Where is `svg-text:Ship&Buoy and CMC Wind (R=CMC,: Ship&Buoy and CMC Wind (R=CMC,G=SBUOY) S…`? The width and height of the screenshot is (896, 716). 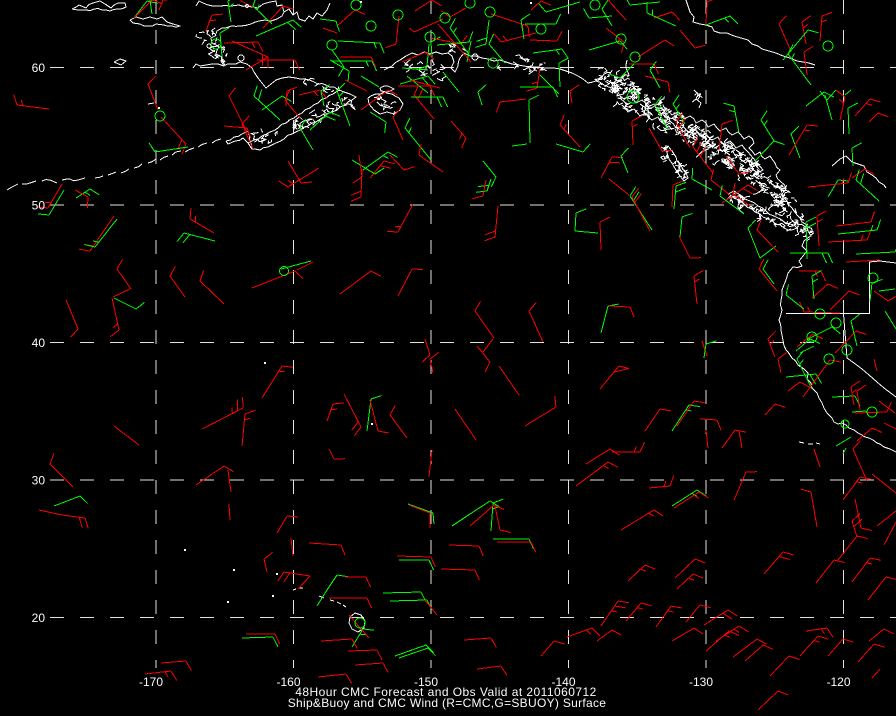
svg-text:Ship&Buoy and CMC Wind (R=CMC,: Ship&Buoy and CMC Wind (R=CMC,G=SBUOY) S… is located at coordinates (447, 703).